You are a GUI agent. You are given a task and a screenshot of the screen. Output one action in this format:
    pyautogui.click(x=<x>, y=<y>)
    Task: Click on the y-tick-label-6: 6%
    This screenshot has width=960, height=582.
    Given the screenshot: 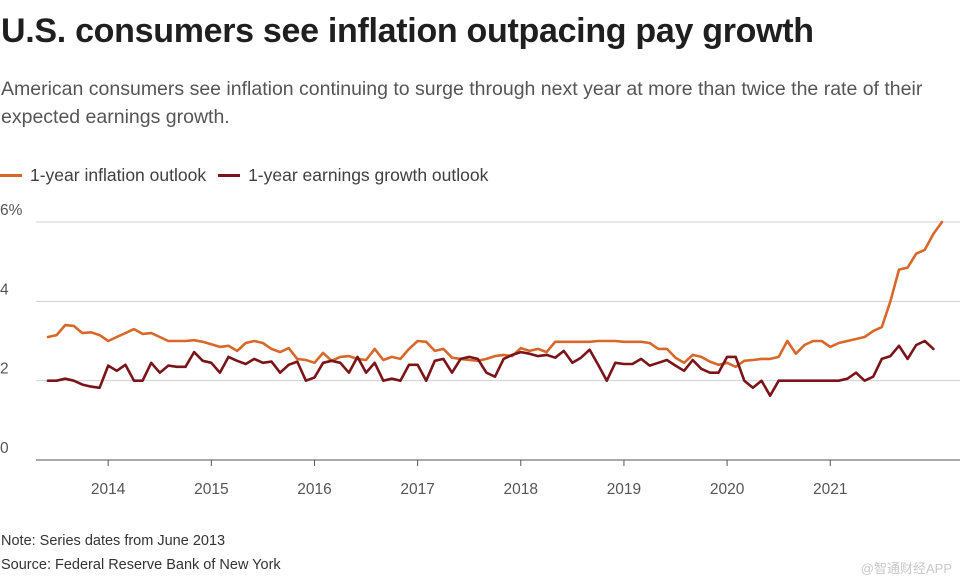 What is the action you would take?
    pyautogui.click(x=11, y=210)
    